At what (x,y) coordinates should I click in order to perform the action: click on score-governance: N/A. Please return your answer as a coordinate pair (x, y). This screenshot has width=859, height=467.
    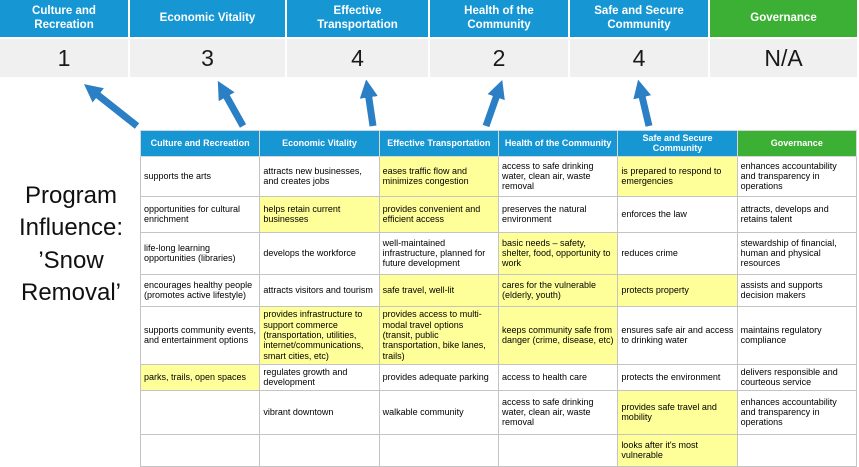
    Looking at the image, I should click on (783, 58).